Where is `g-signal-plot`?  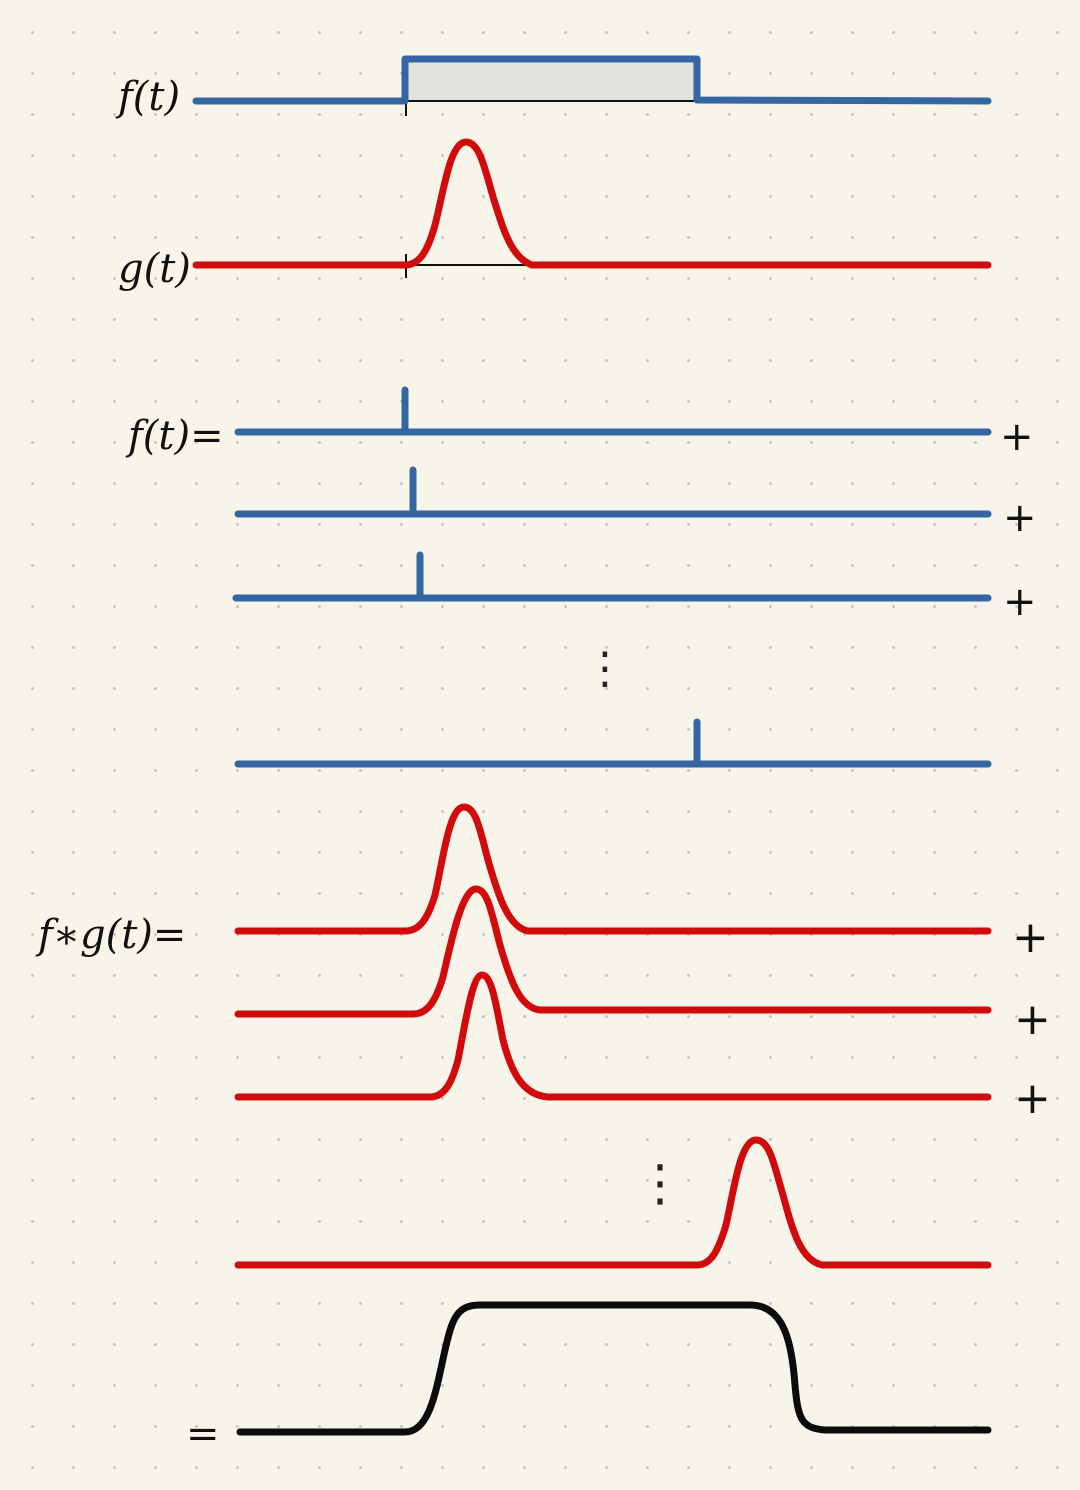 g-signal-plot is located at coordinates (592, 210).